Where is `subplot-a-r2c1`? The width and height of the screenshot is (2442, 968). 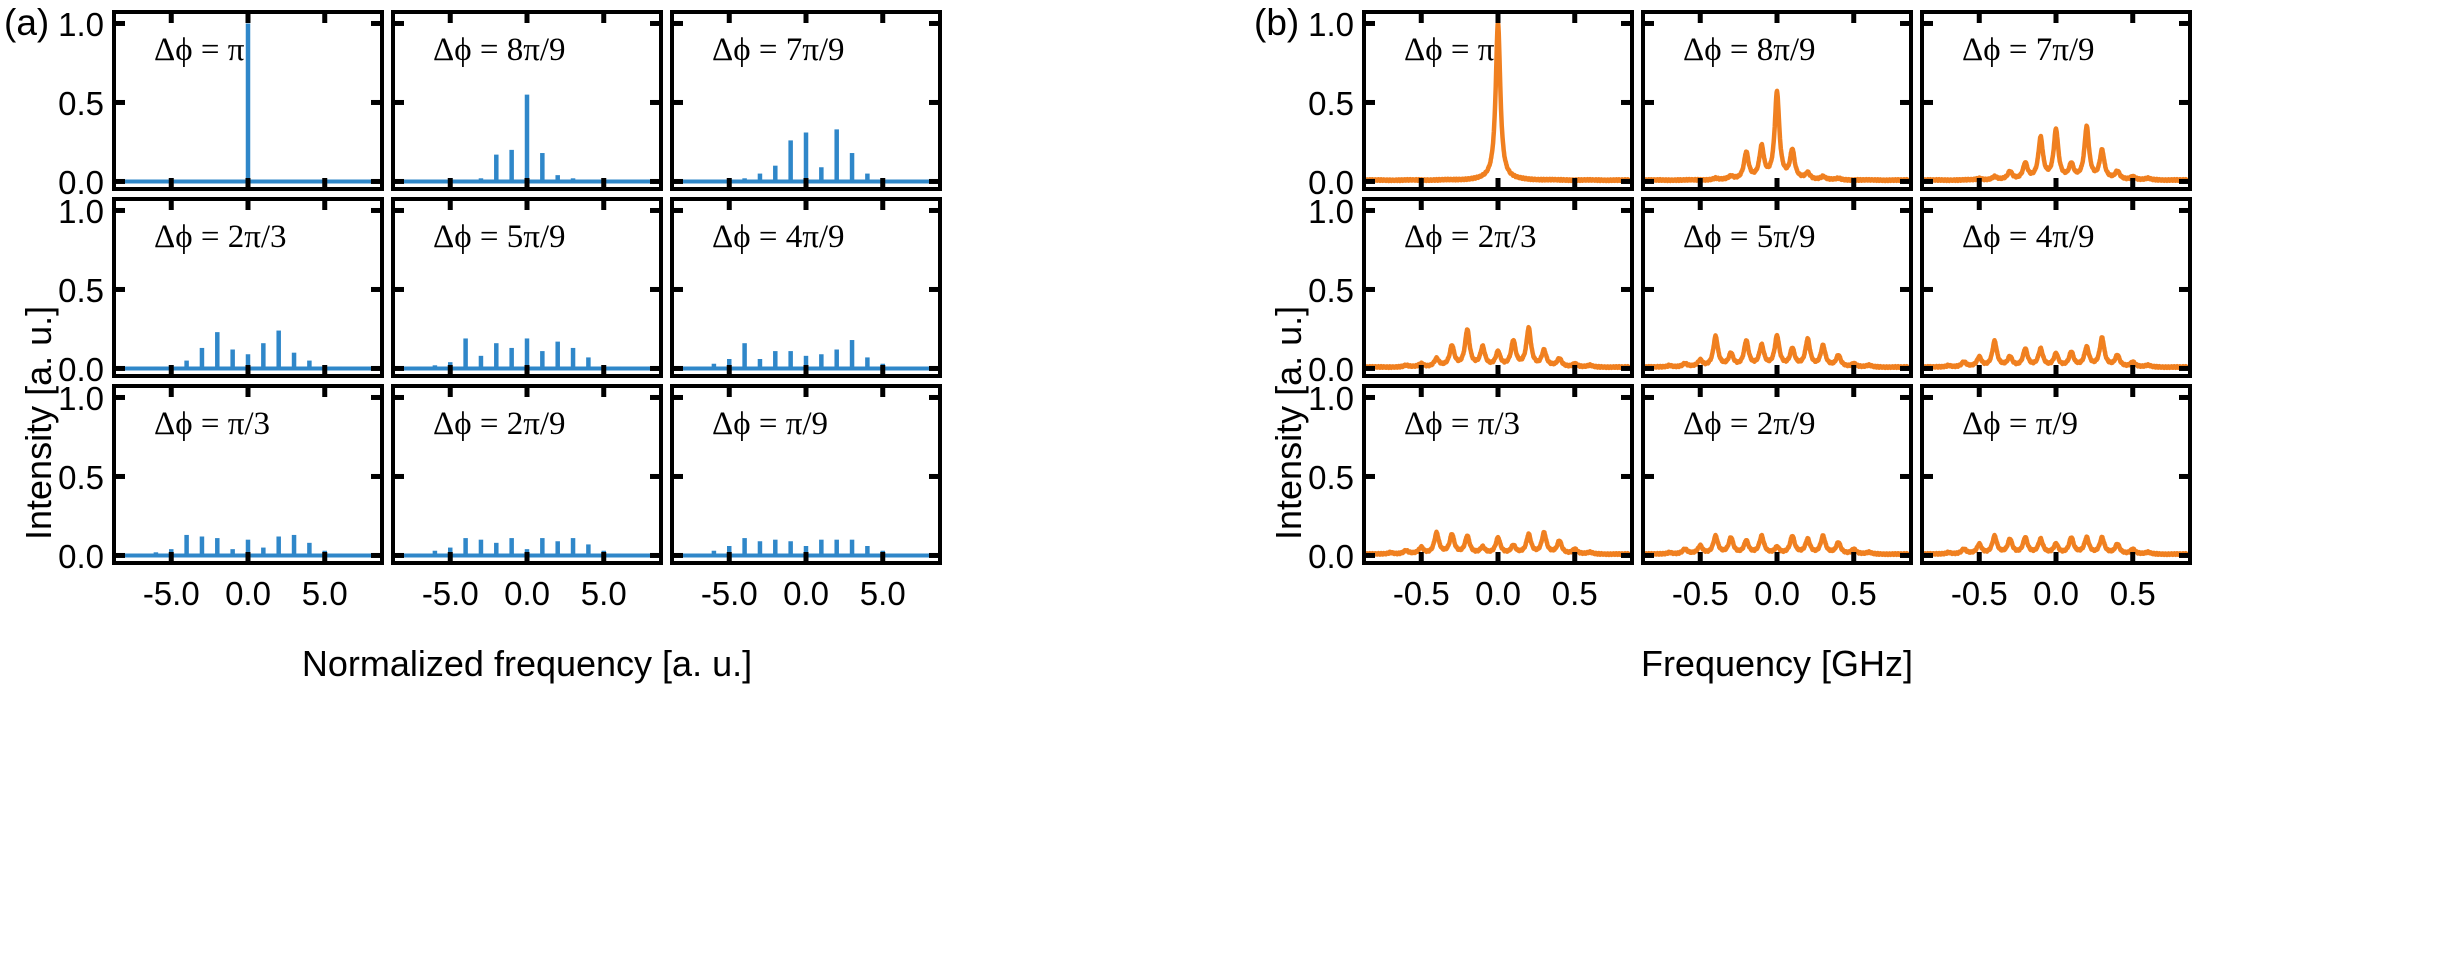 subplot-a-r2c1 is located at coordinates (527, 474).